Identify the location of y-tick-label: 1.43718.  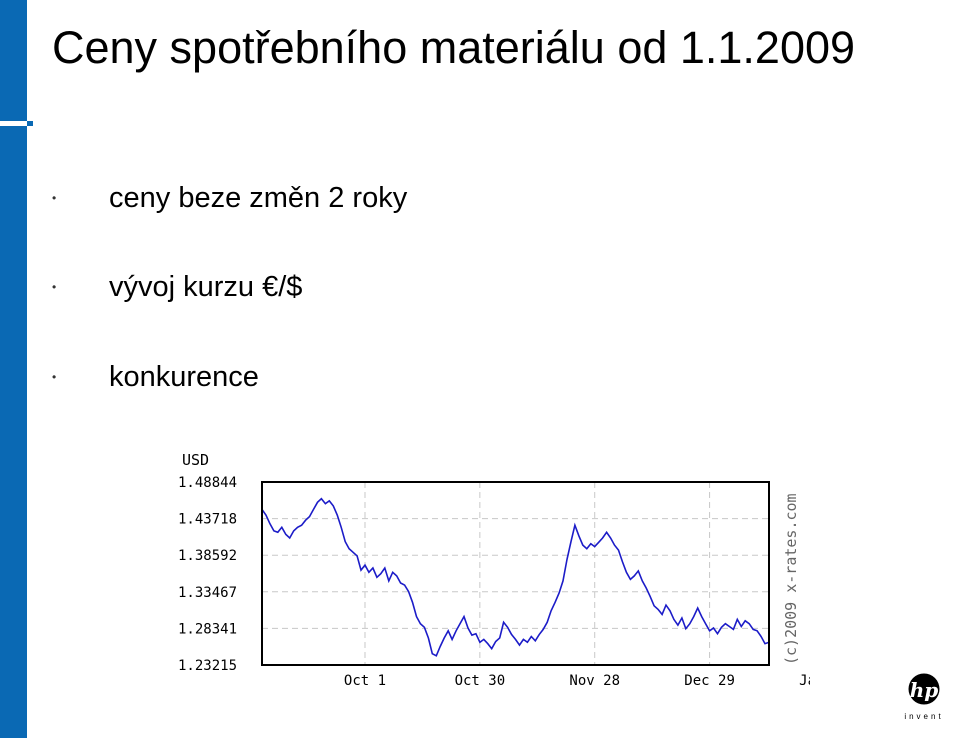
(207, 520).